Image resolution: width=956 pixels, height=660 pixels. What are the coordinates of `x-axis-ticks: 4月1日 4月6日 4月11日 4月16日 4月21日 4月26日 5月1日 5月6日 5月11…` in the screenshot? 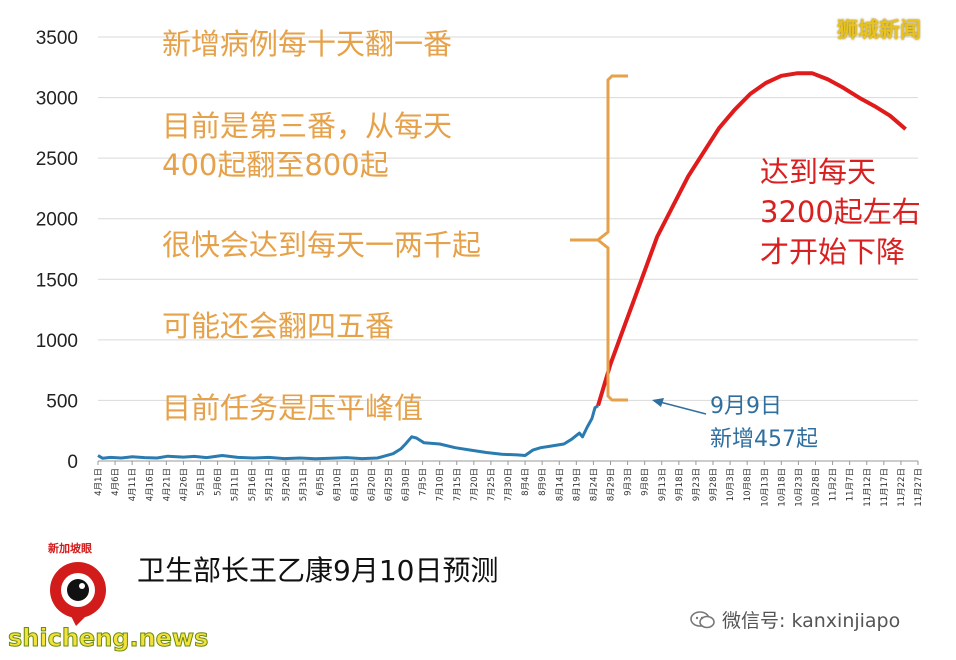 It's located at (509, 484).